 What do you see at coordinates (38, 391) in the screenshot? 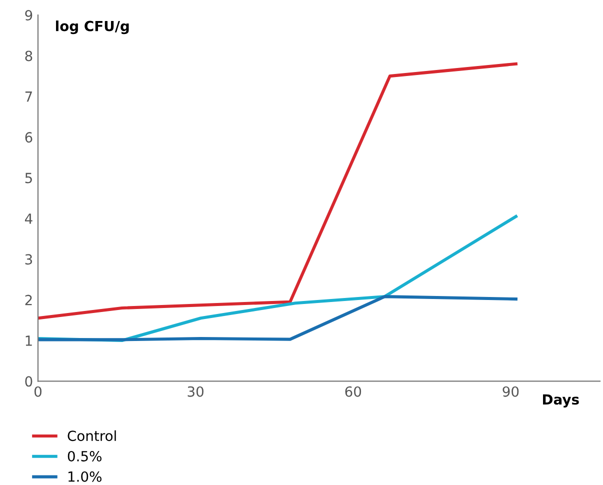
I see `x-tick-label: 0` at bounding box center [38, 391].